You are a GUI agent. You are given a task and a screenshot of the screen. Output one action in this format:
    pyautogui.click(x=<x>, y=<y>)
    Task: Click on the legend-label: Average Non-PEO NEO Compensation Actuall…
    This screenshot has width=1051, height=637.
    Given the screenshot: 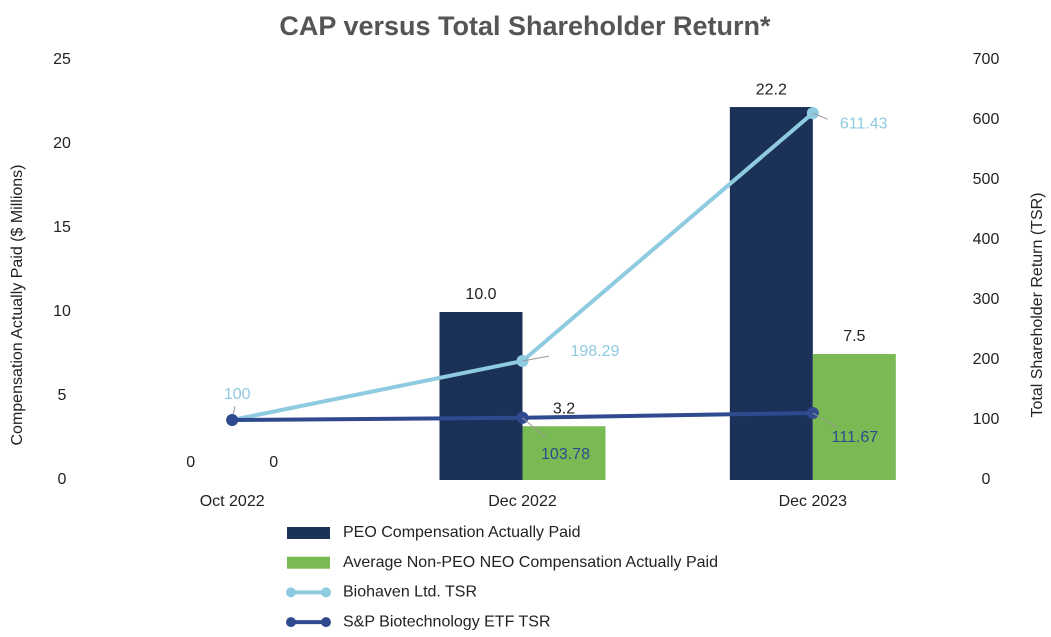 What is the action you would take?
    pyautogui.click(x=530, y=562)
    